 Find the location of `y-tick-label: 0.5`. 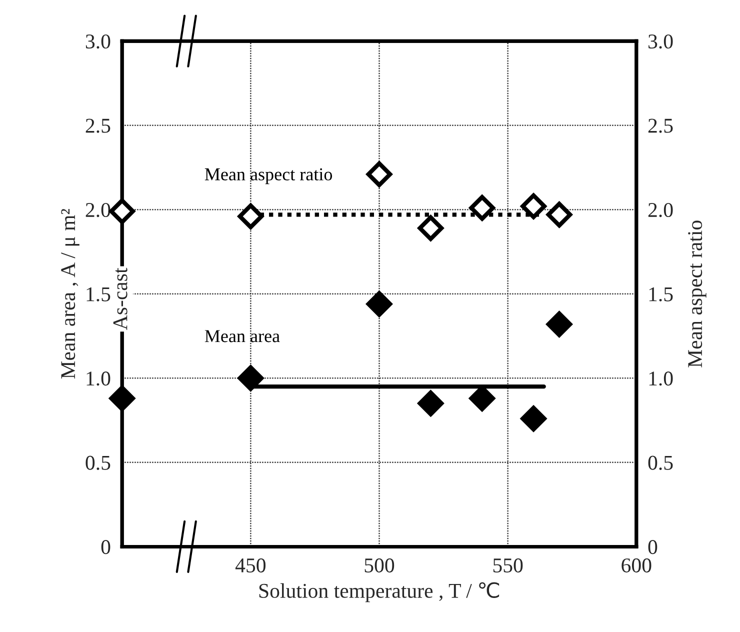

y-tick-label: 0.5 is located at coordinates (98, 463).